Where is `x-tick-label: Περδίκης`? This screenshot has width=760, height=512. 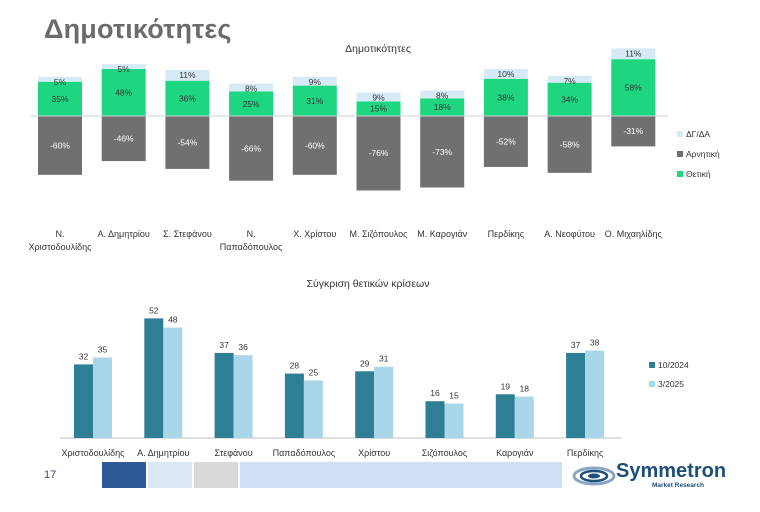 x-tick-label: Περδίκης is located at coordinates (585, 453).